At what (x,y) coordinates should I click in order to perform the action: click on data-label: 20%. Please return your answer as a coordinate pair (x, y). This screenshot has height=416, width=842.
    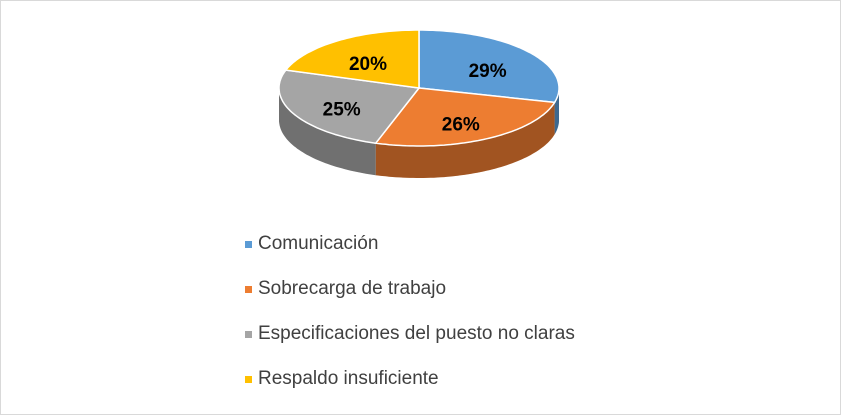
    Looking at the image, I should click on (368, 64).